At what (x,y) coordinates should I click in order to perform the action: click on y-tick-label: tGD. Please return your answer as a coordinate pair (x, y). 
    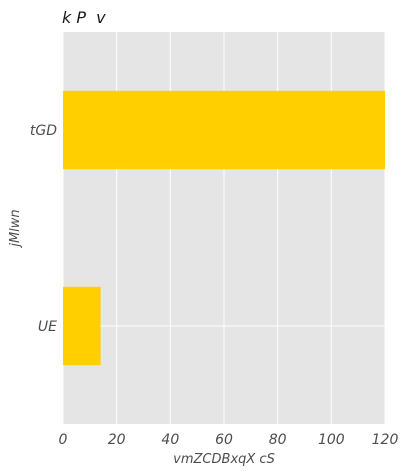
    Looking at the image, I should click on (43, 131).